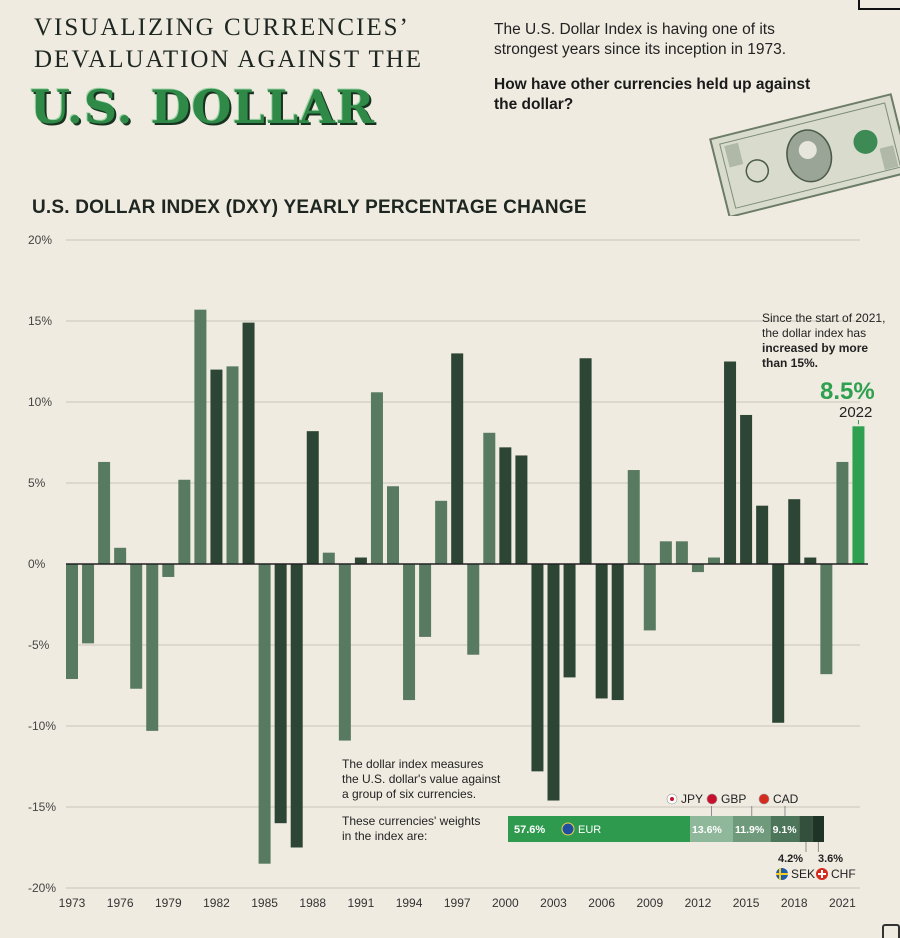  What do you see at coordinates (385, 836) in the screenshot?
I see `weights-line-2: in the index are:` at bounding box center [385, 836].